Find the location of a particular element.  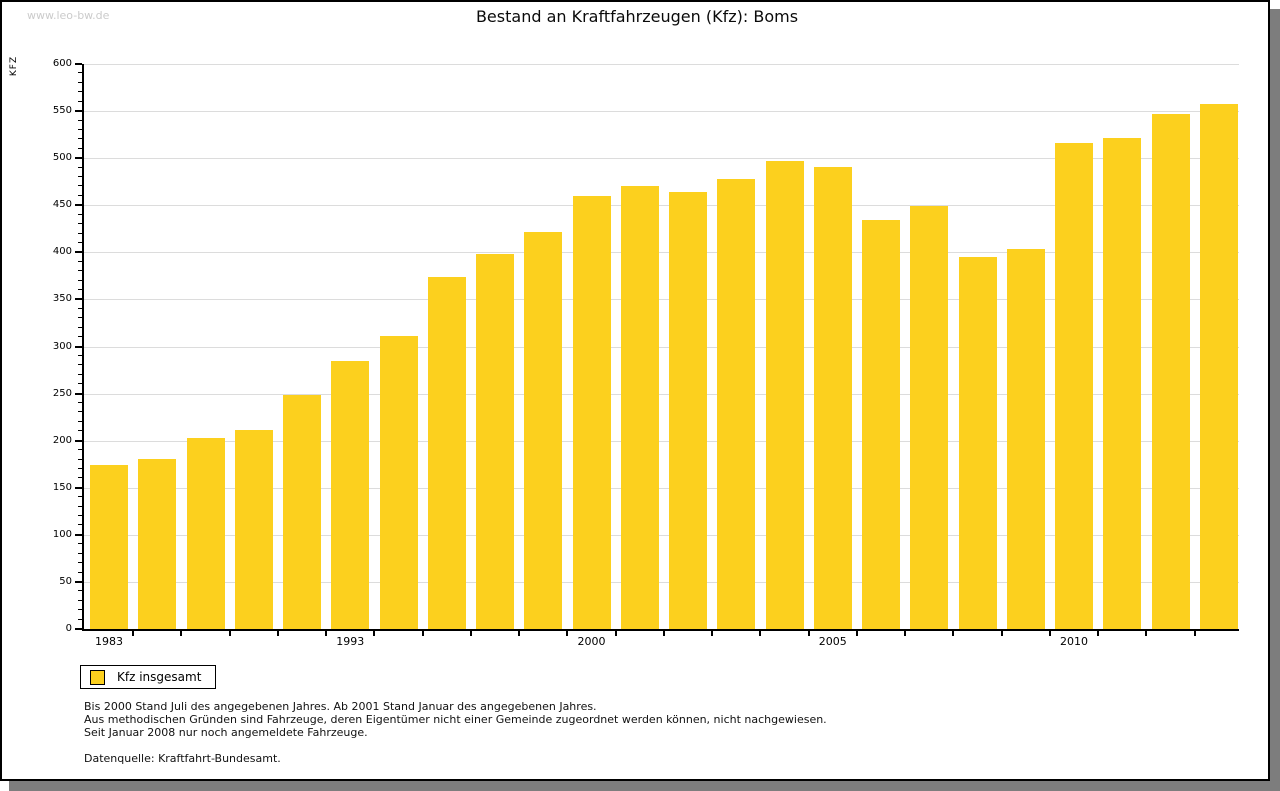

y-tick-label: 450 is located at coordinates (62, 205).